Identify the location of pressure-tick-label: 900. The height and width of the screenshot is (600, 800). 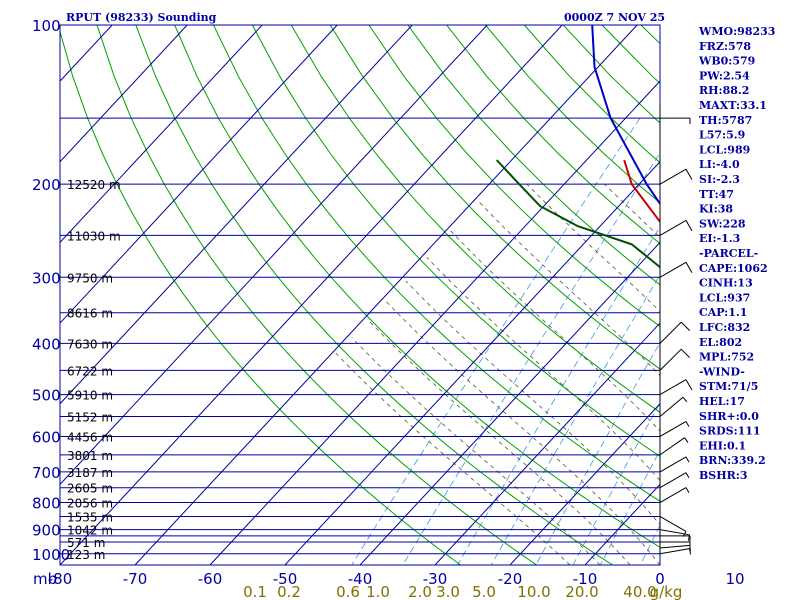
(46, 531).